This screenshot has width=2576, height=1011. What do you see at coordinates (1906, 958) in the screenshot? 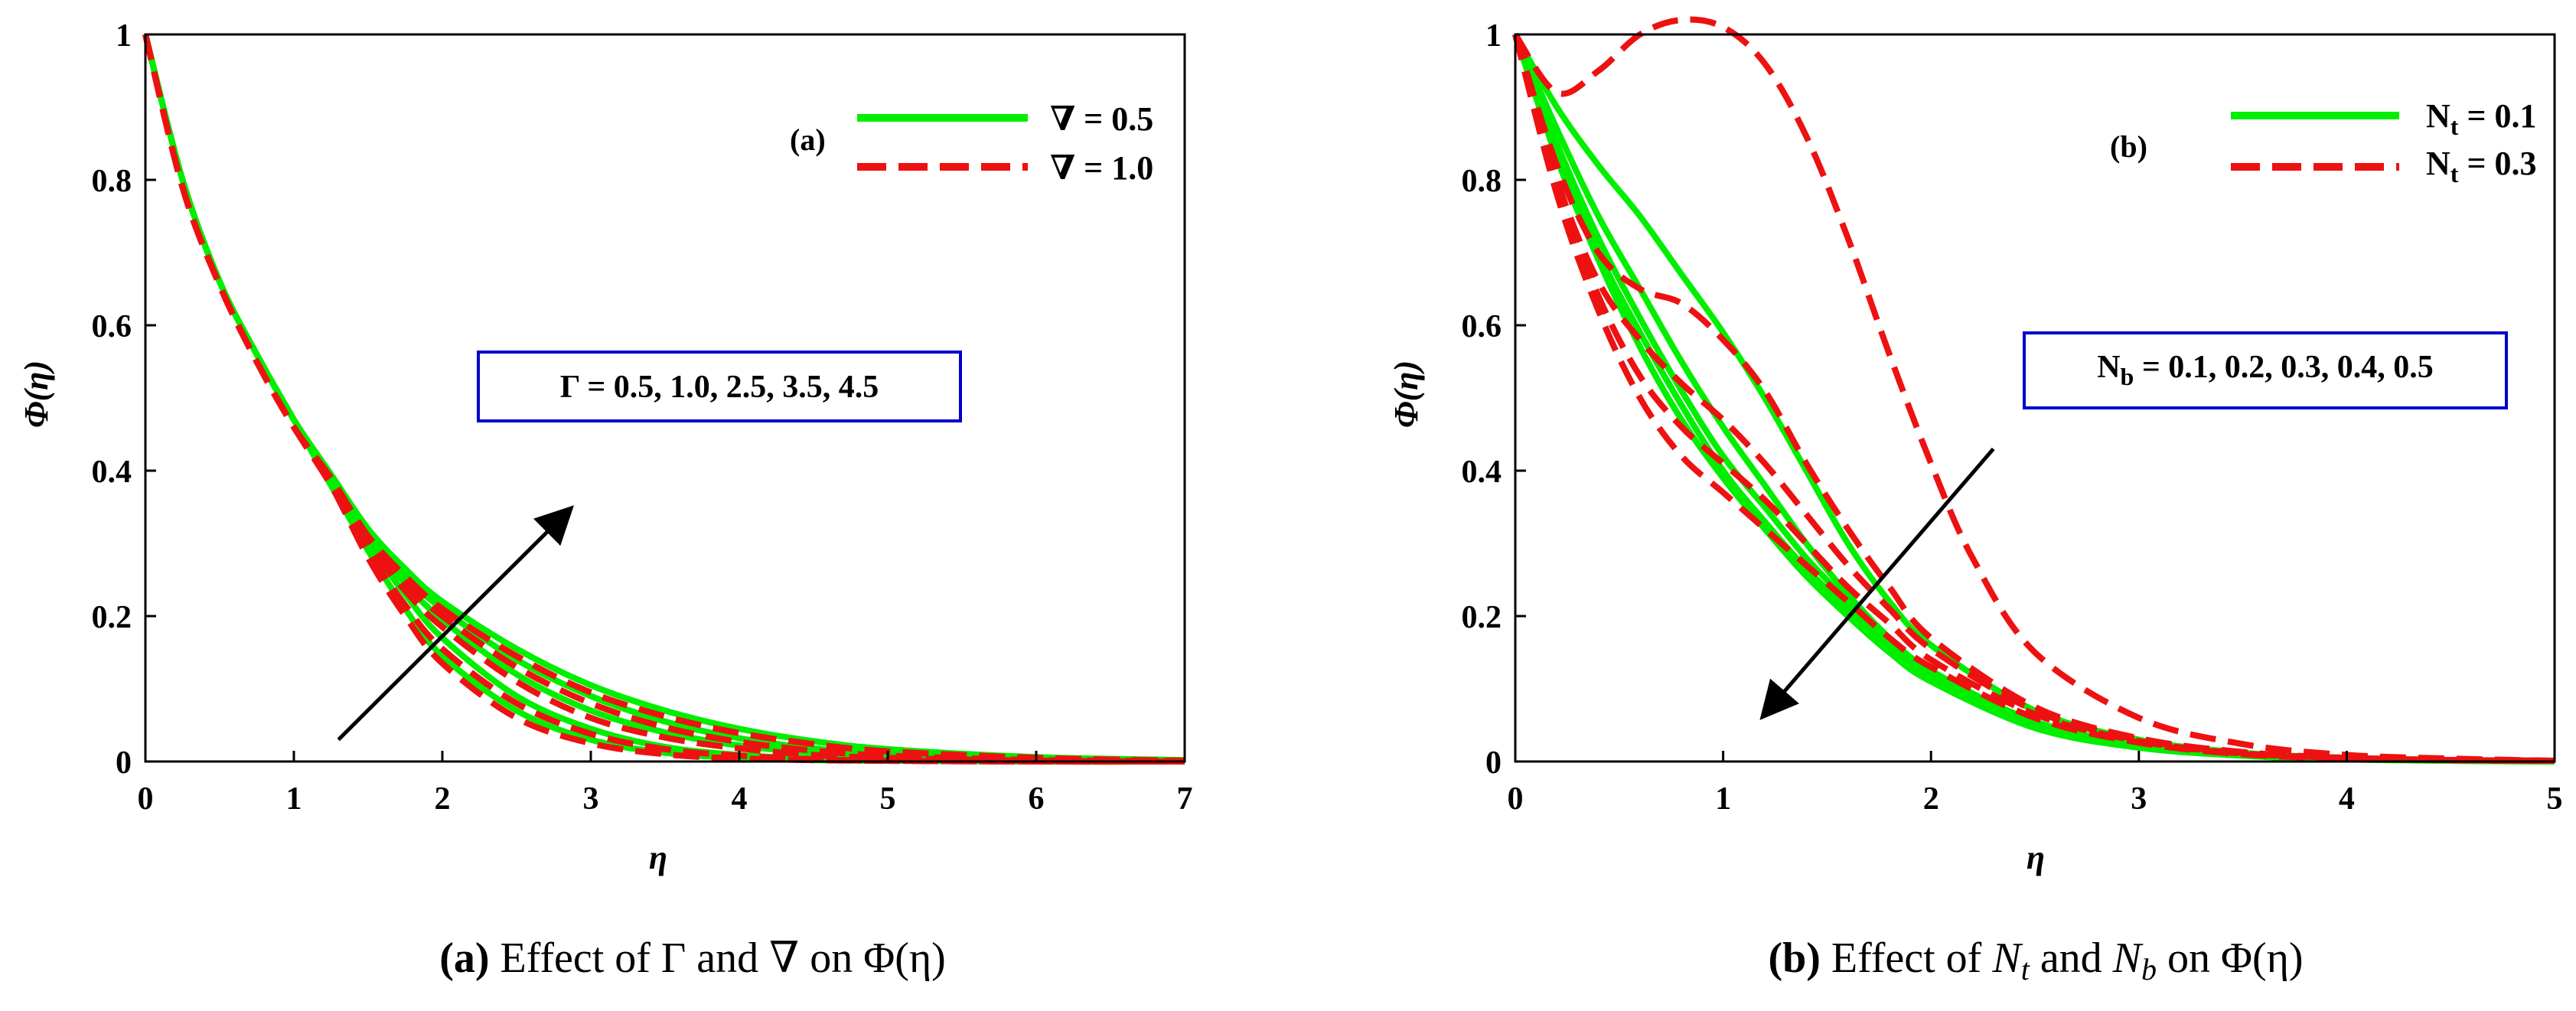
I see `panel-b-caption-t1: Effect of` at bounding box center [1906, 958].